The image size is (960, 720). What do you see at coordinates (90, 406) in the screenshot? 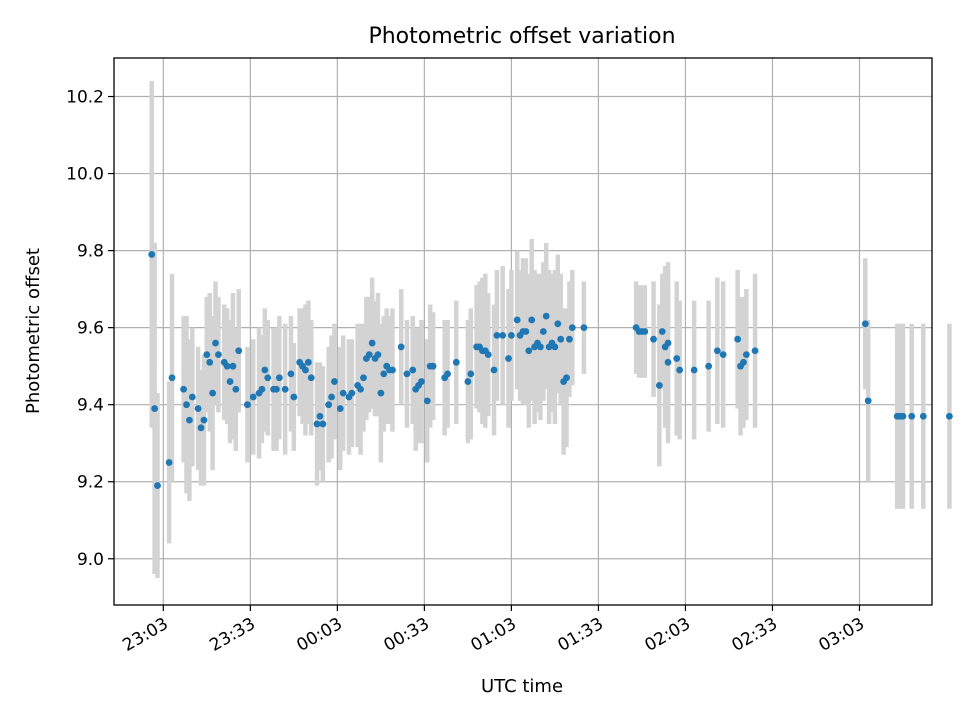
I see `y-tick-label: 9.4` at bounding box center [90, 406].